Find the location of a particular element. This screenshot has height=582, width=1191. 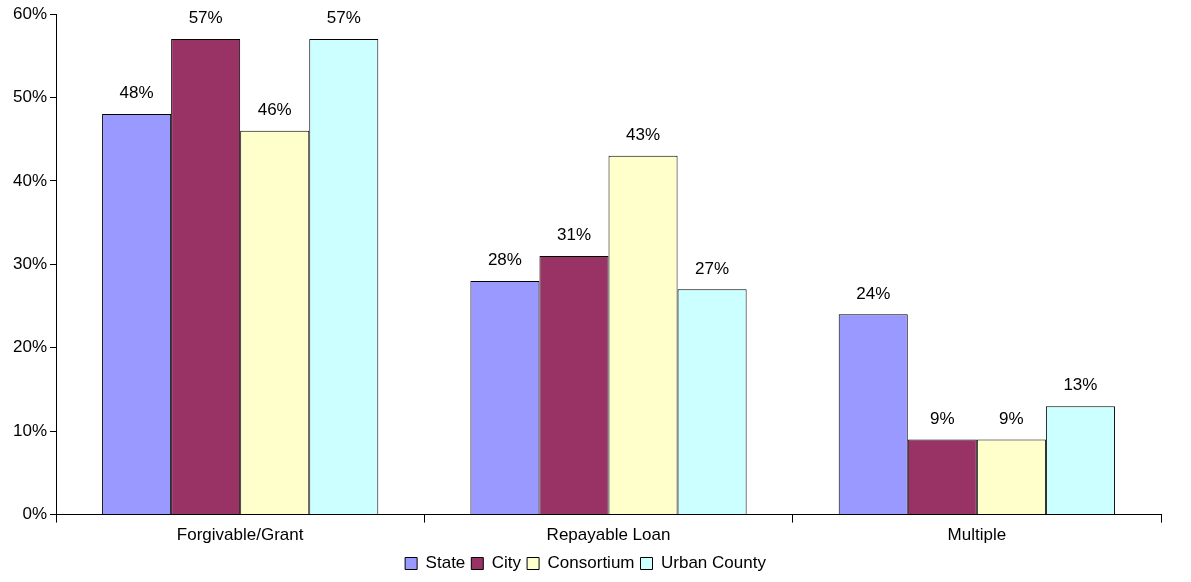

legend-label: Consortium is located at coordinates (591, 563).